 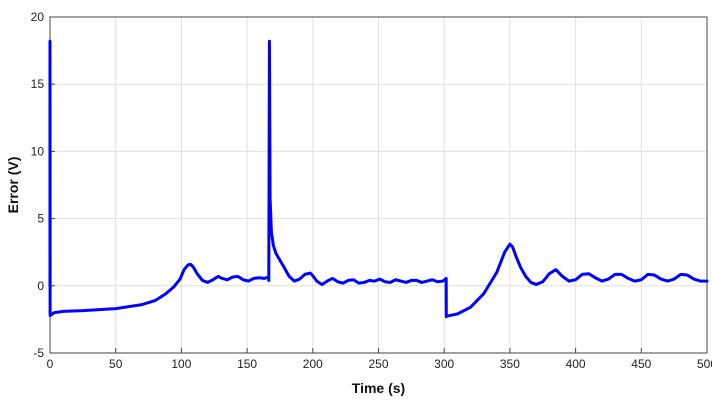 What do you see at coordinates (704, 364) in the screenshot?
I see `x-tick-label: 500` at bounding box center [704, 364].